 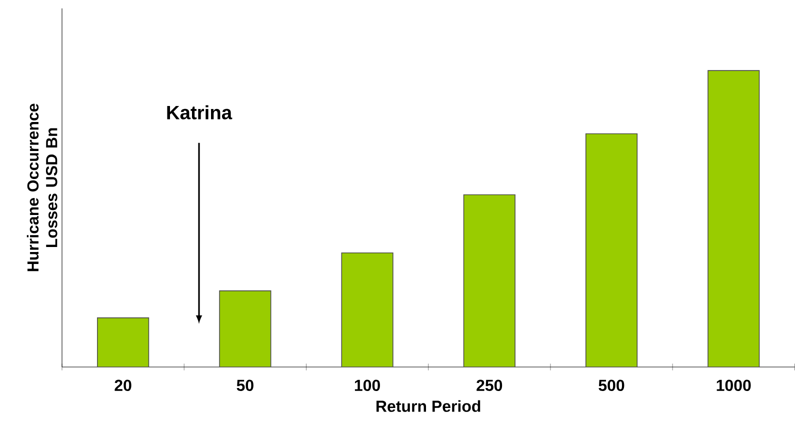 I want to click on x-tick-label: 20, so click(x=123, y=386).